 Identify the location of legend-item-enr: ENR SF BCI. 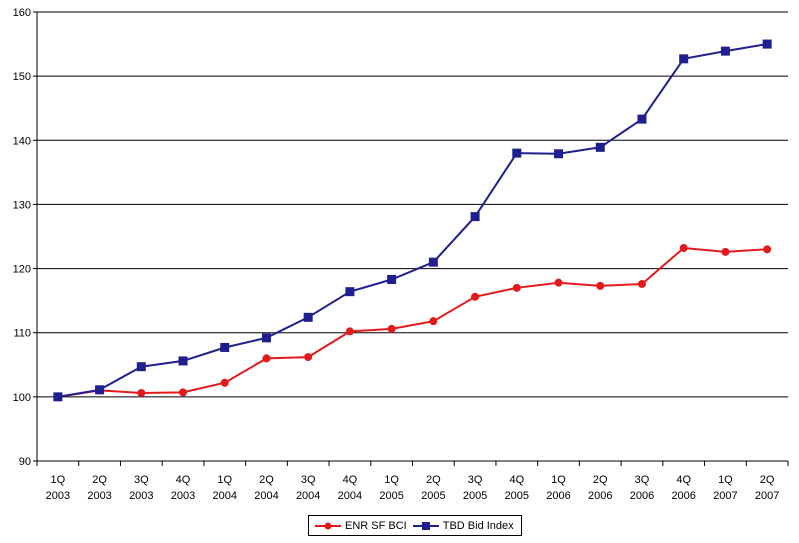
(361, 526).